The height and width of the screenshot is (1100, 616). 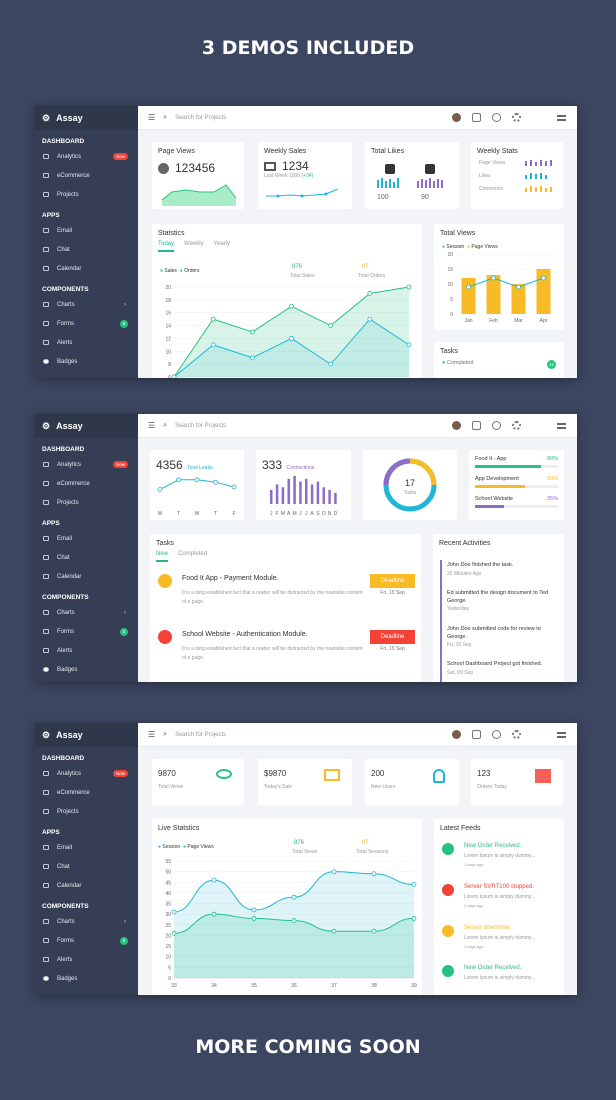 I want to click on forms-badge: 5, so click(x=124, y=940).